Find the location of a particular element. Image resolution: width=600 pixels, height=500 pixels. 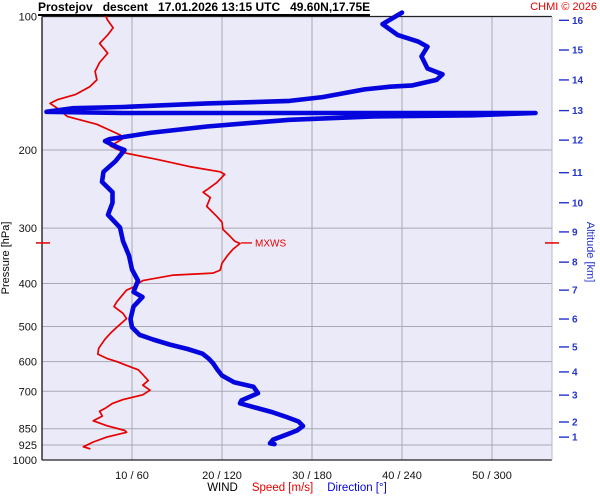

pressure-axis-title: Pressure [hPa] is located at coordinates (6, 258).